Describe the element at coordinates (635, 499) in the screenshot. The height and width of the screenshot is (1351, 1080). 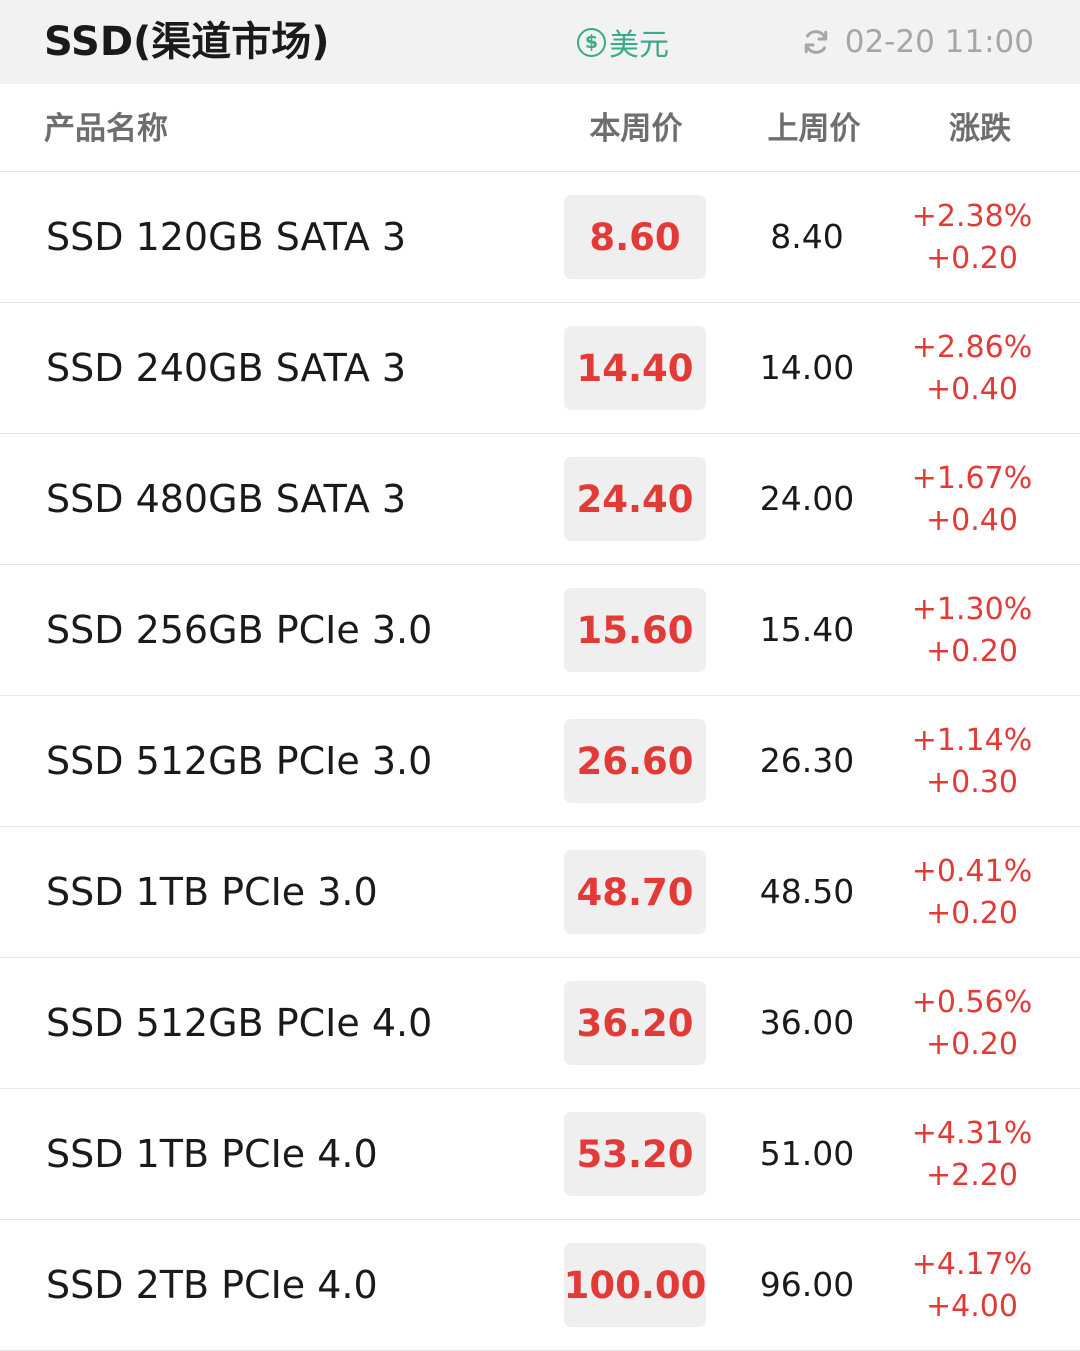
I see `this-week-price: 24.40` at that location.